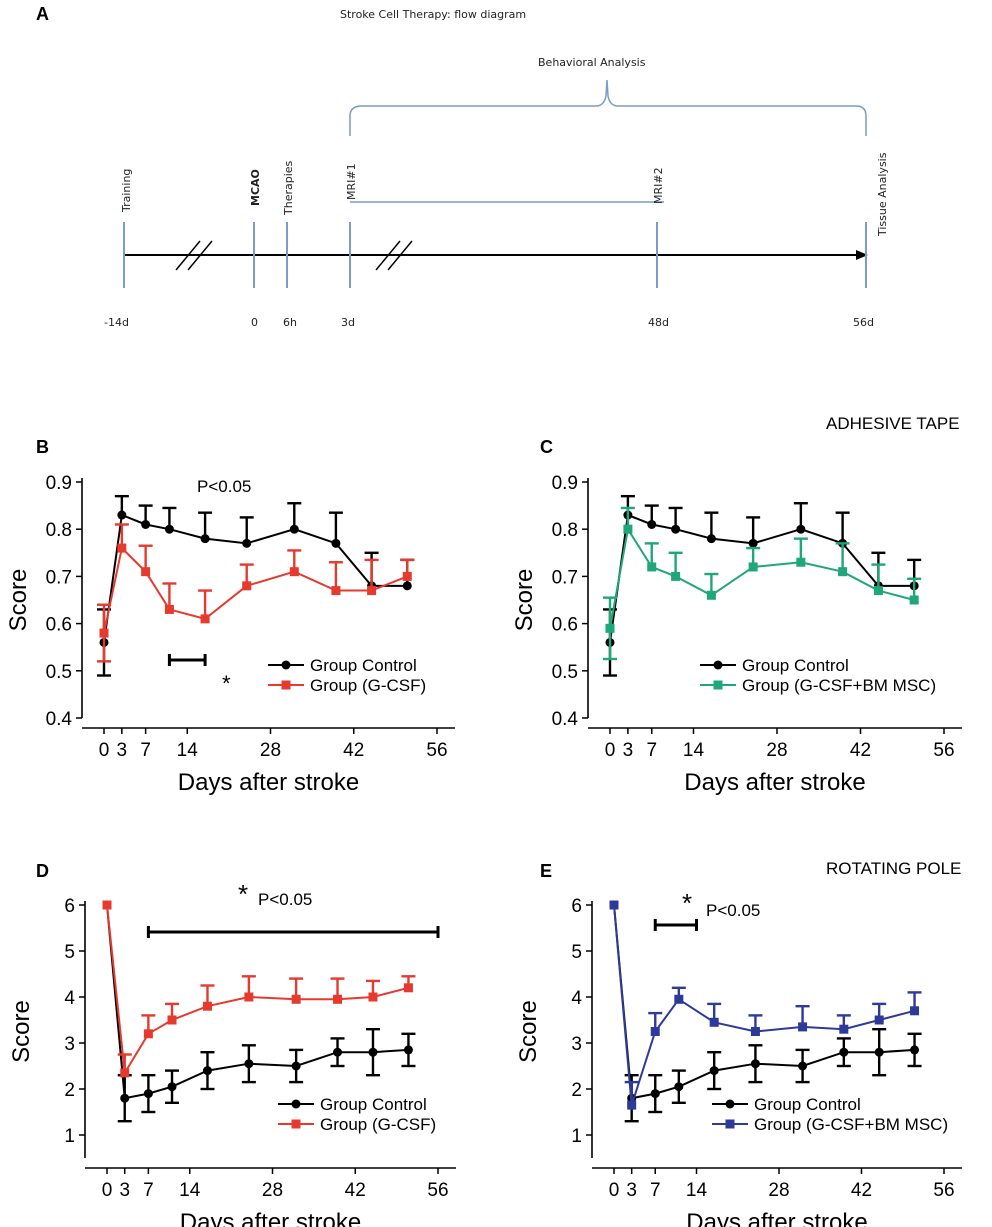 The height and width of the screenshot is (1227, 992). Describe the element at coordinates (124, 1190) in the screenshot. I see `x-tick-label: 3` at that location.